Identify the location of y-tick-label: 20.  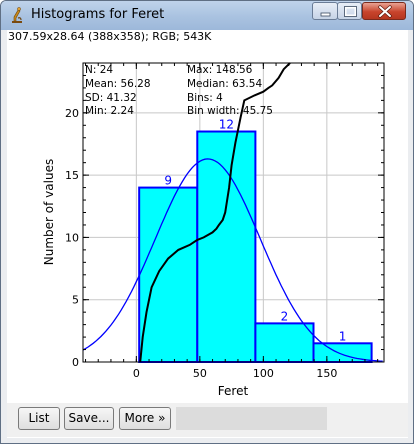
(72, 113).